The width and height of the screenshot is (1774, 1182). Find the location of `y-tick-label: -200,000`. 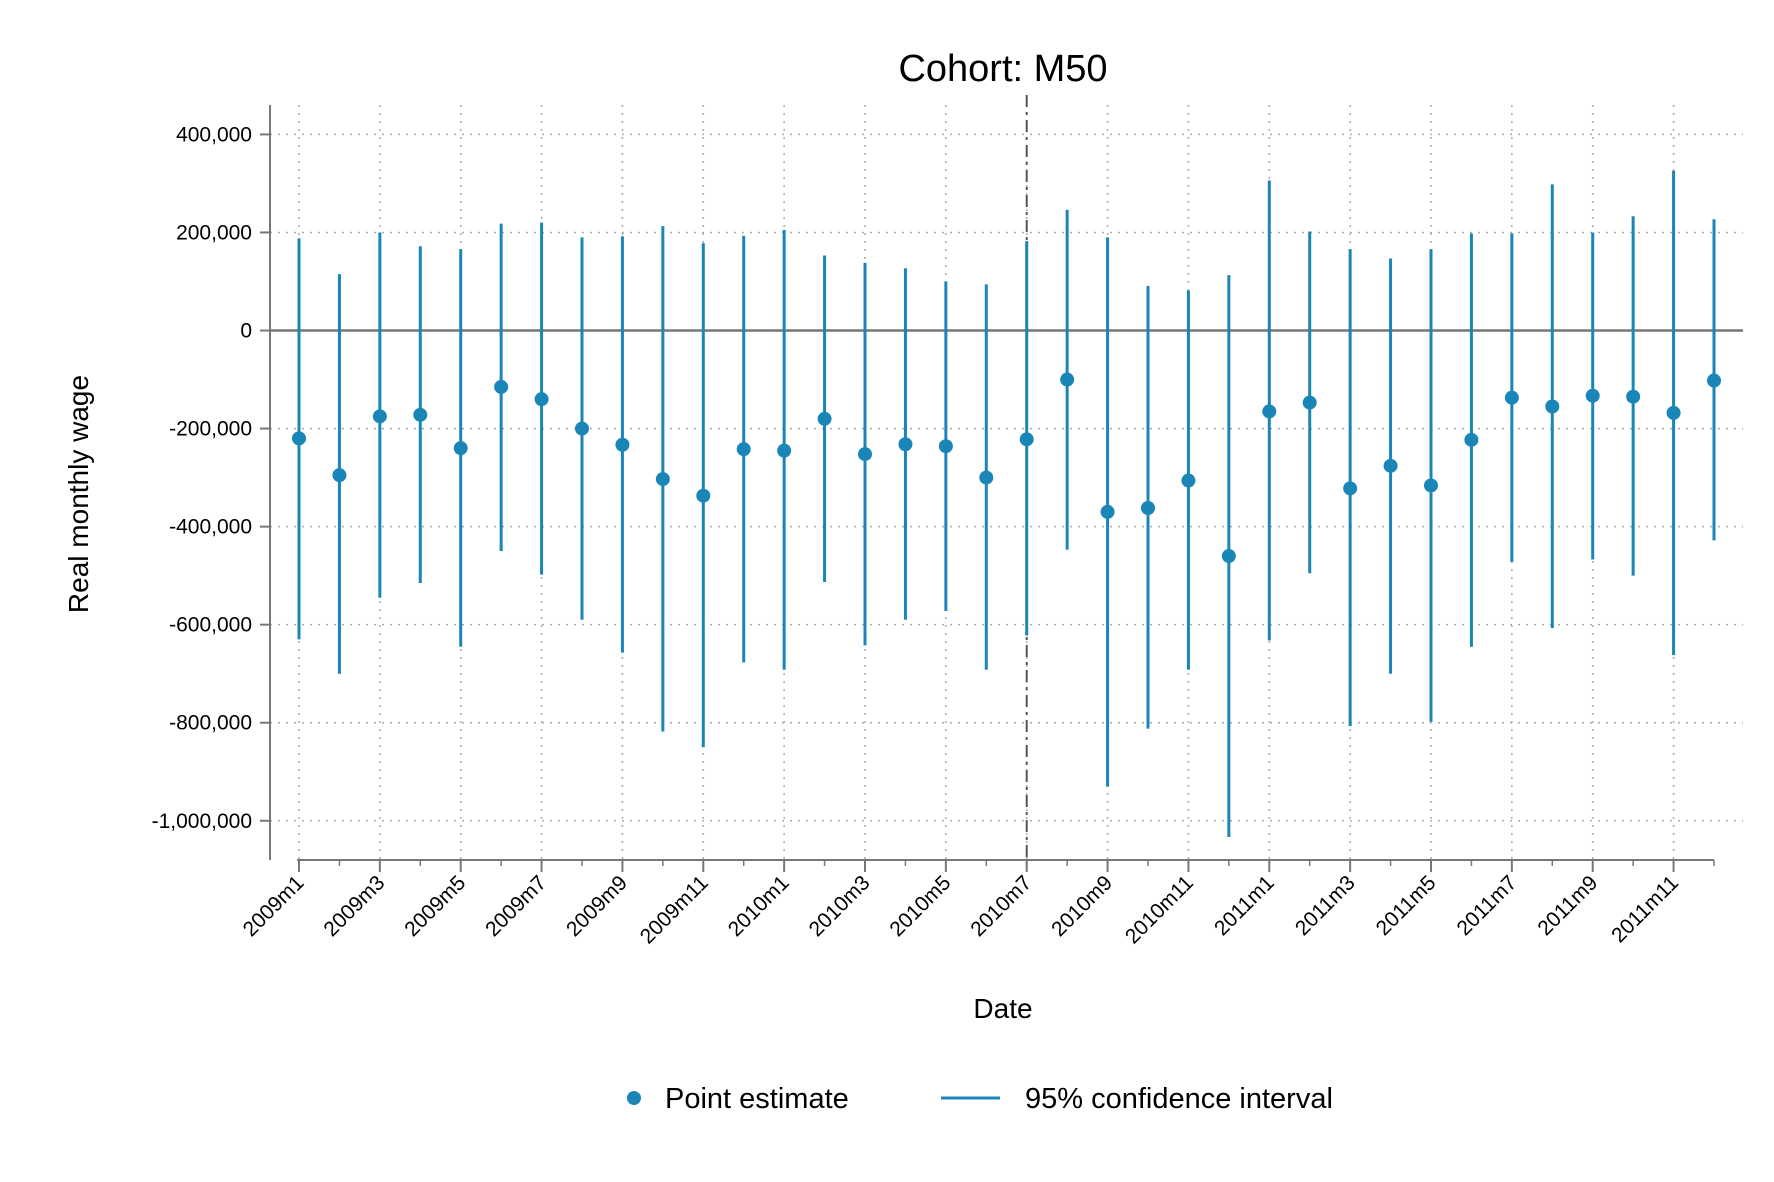

y-tick-label: -200,000 is located at coordinates (210, 429).